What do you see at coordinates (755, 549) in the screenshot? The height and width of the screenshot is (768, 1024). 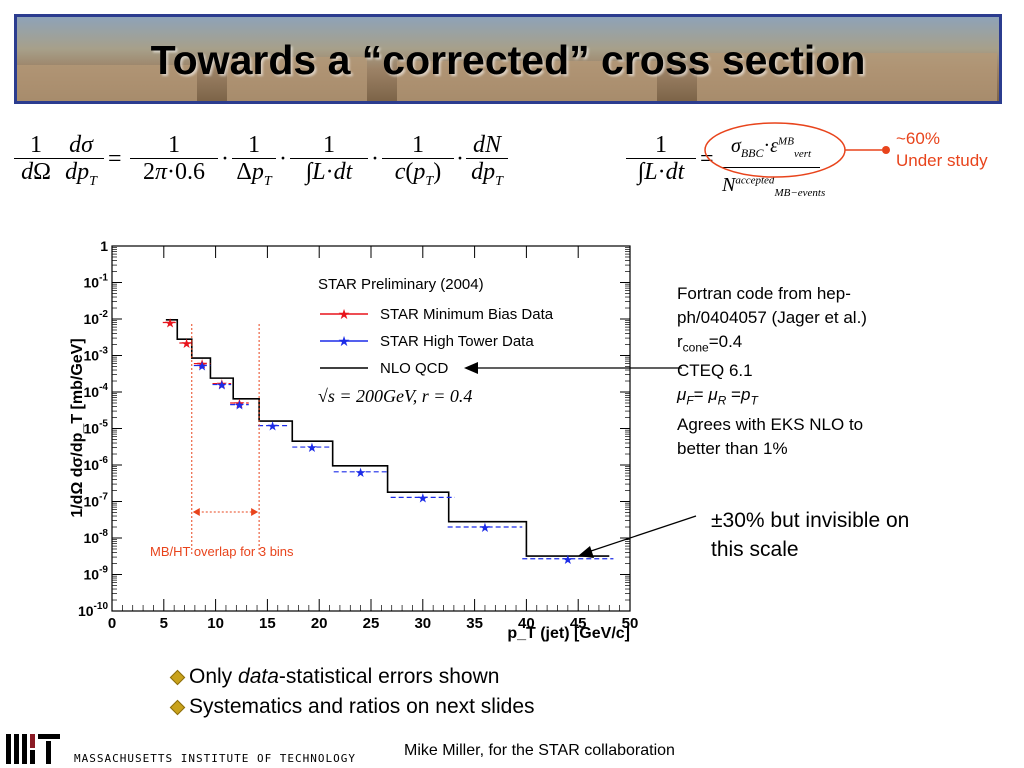 I see `scale-note-line: this scale` at bounding box center [755, 549].